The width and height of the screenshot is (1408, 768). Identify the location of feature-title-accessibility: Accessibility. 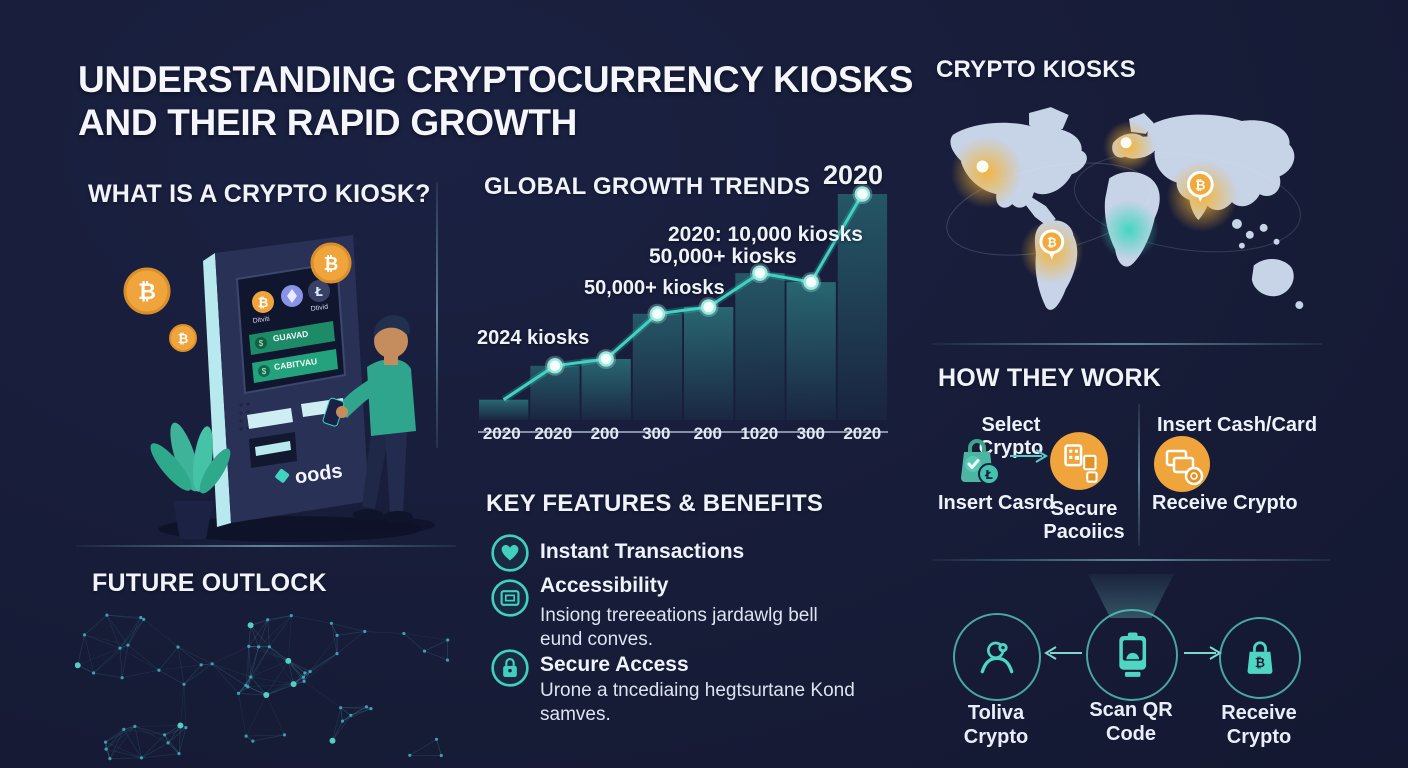
(604, 585).